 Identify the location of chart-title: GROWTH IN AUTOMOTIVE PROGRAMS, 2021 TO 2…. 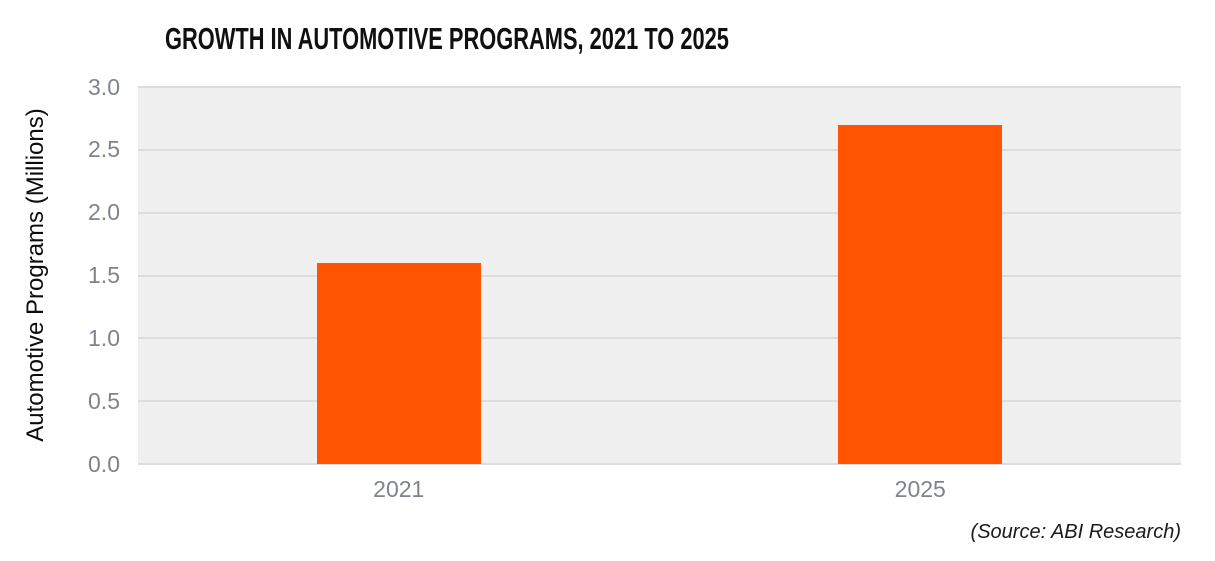
(447, 39).